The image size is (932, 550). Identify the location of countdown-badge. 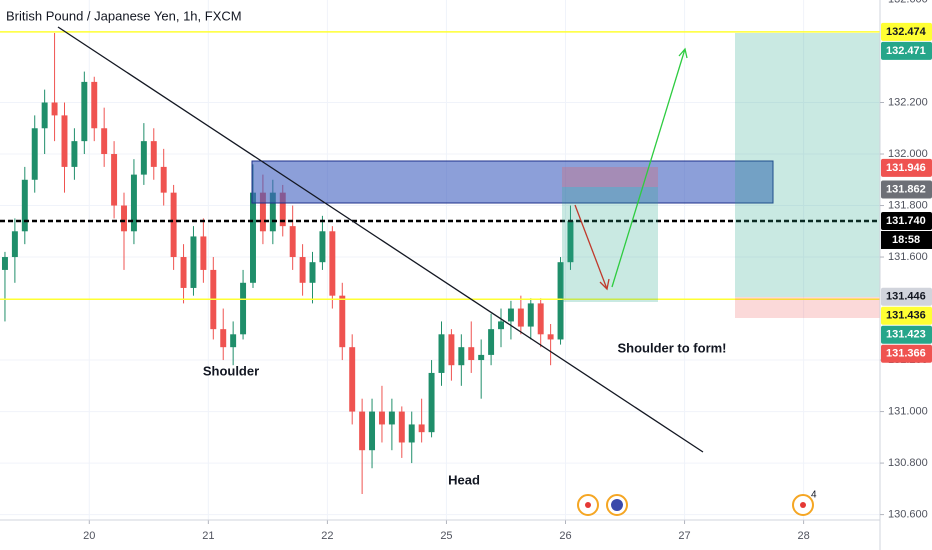
(906, 239).